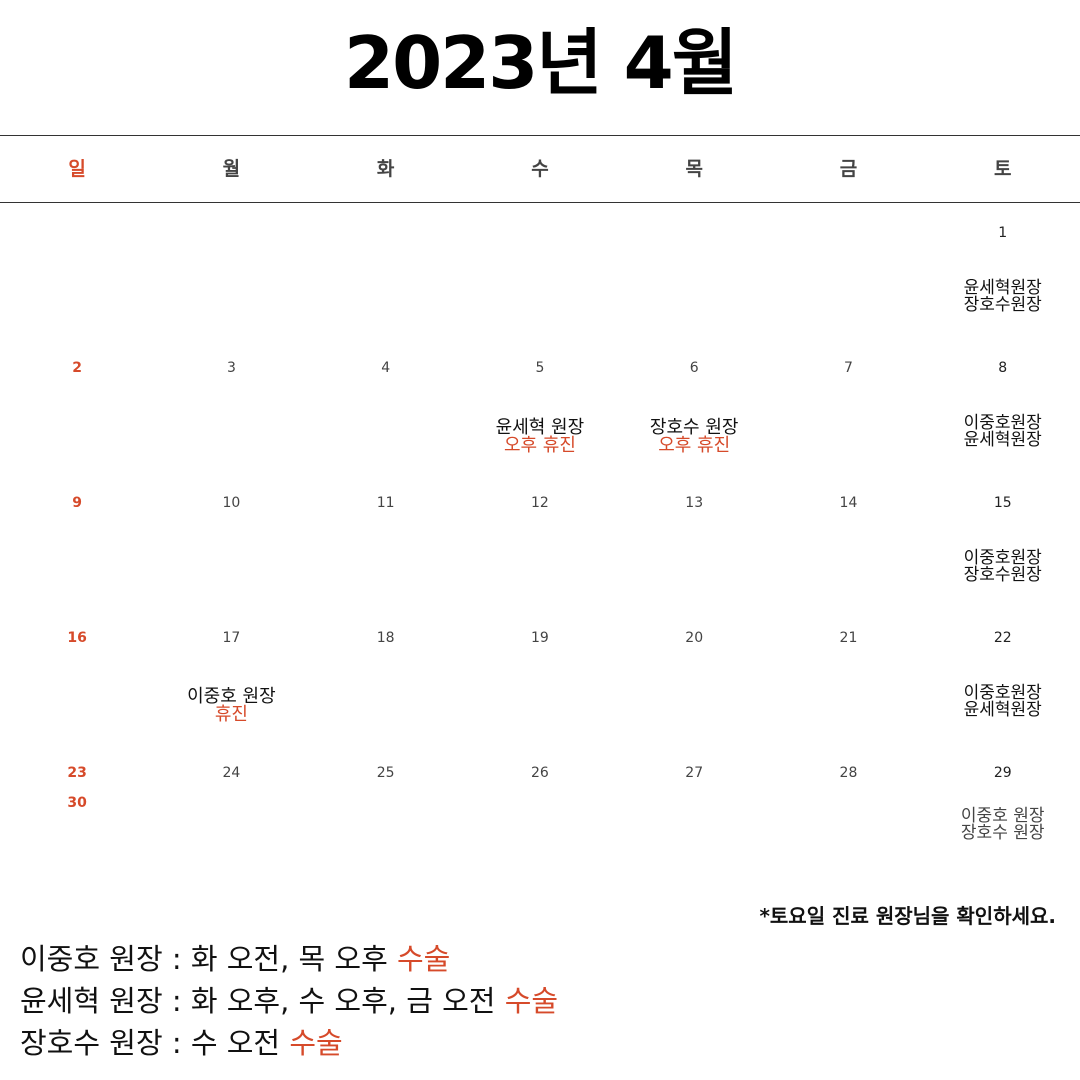  I want to click on page-title: 2023년 4월, so click(540, 63).